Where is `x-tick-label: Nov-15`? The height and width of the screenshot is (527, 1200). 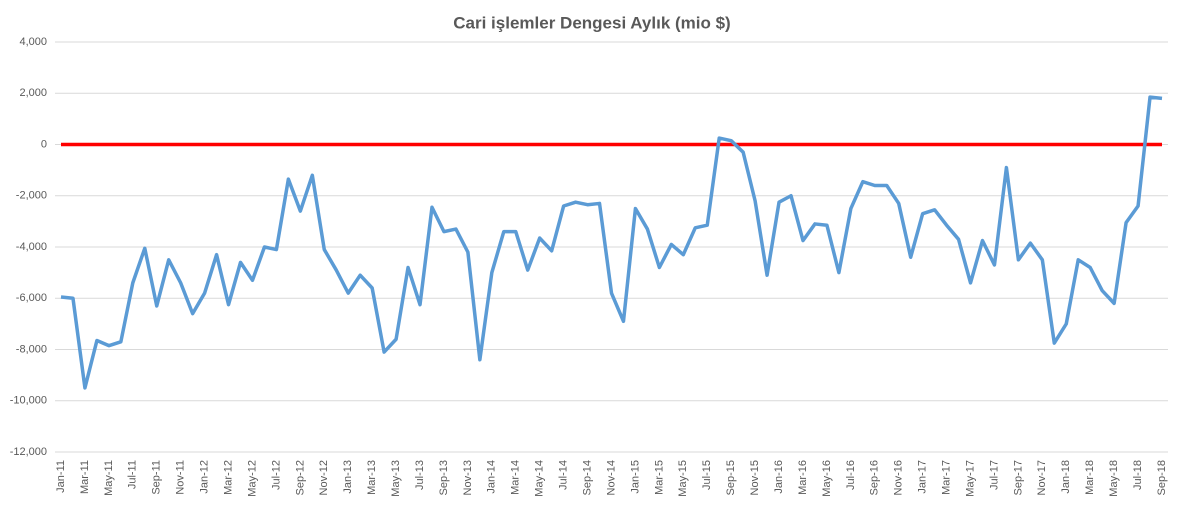 x-tick-label: Nov-15 is located at coordinates (755, 477).